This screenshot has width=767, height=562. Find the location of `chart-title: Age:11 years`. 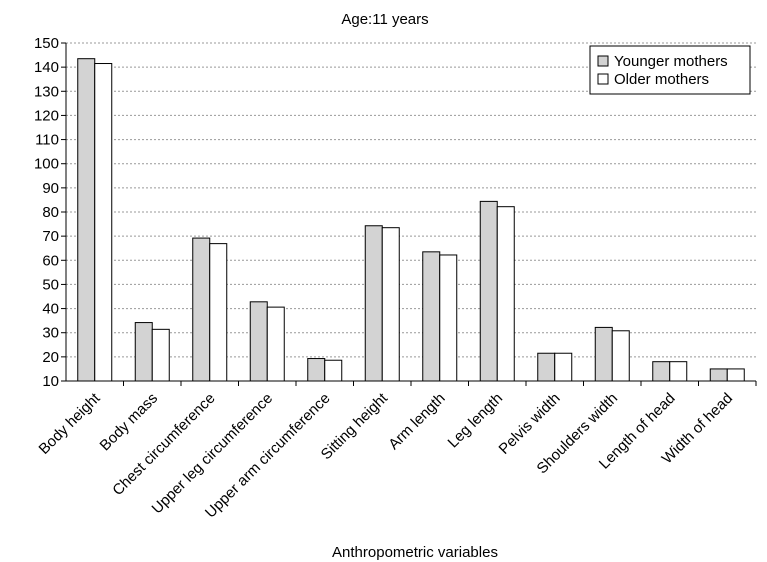

chart-title: Age:11 years is located at coordinates (384, 19).